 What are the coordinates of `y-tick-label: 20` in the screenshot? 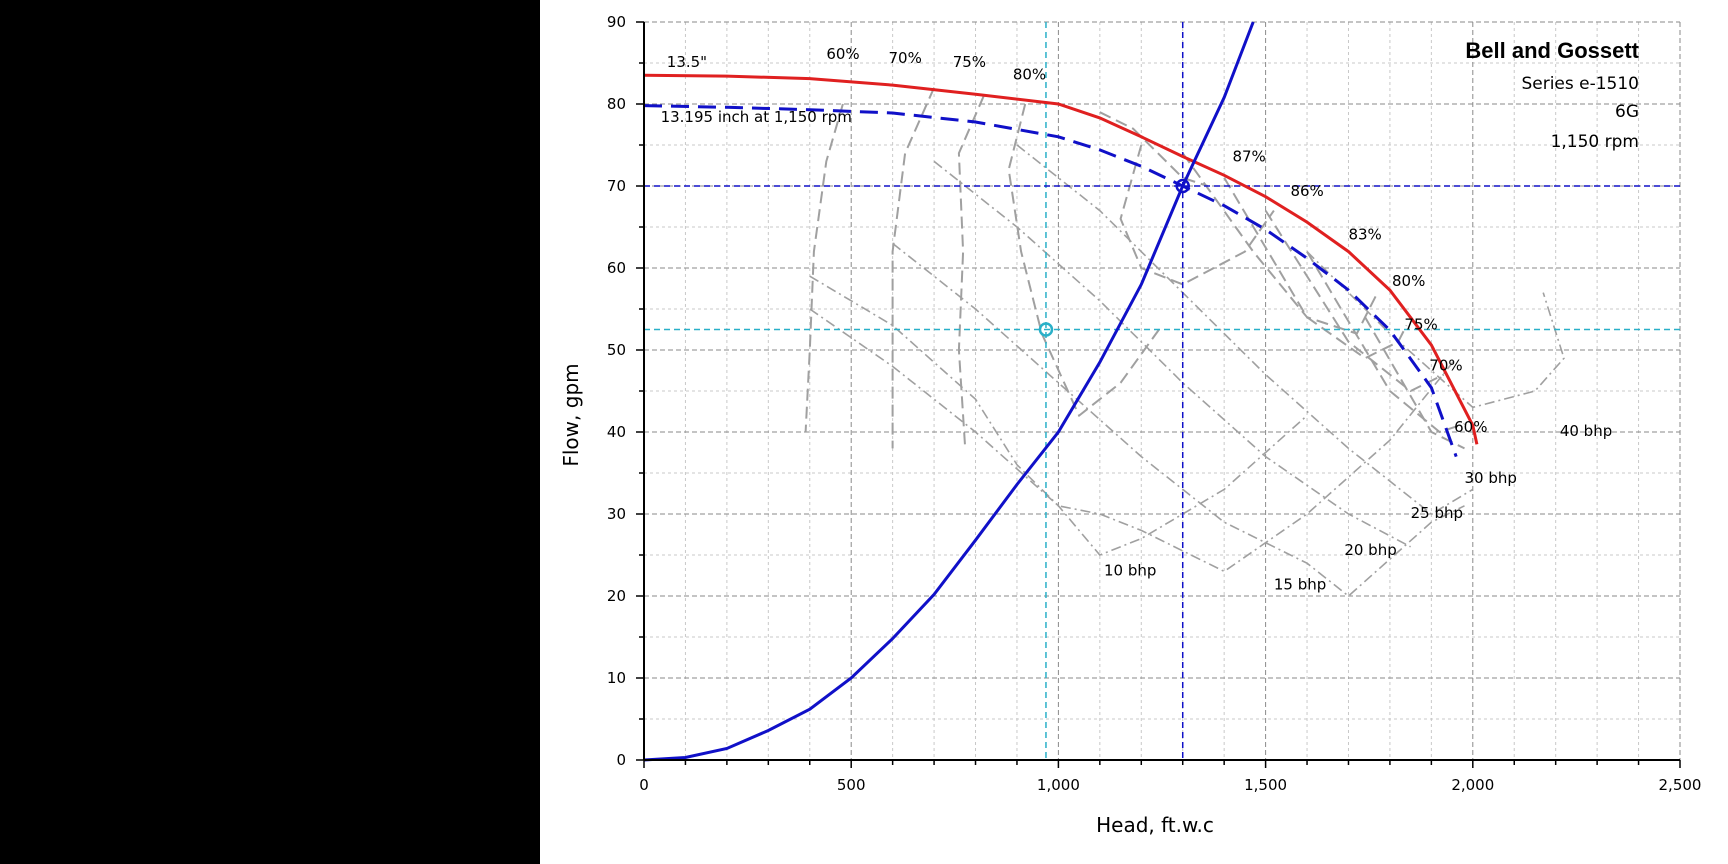 It's located at (616, 596).